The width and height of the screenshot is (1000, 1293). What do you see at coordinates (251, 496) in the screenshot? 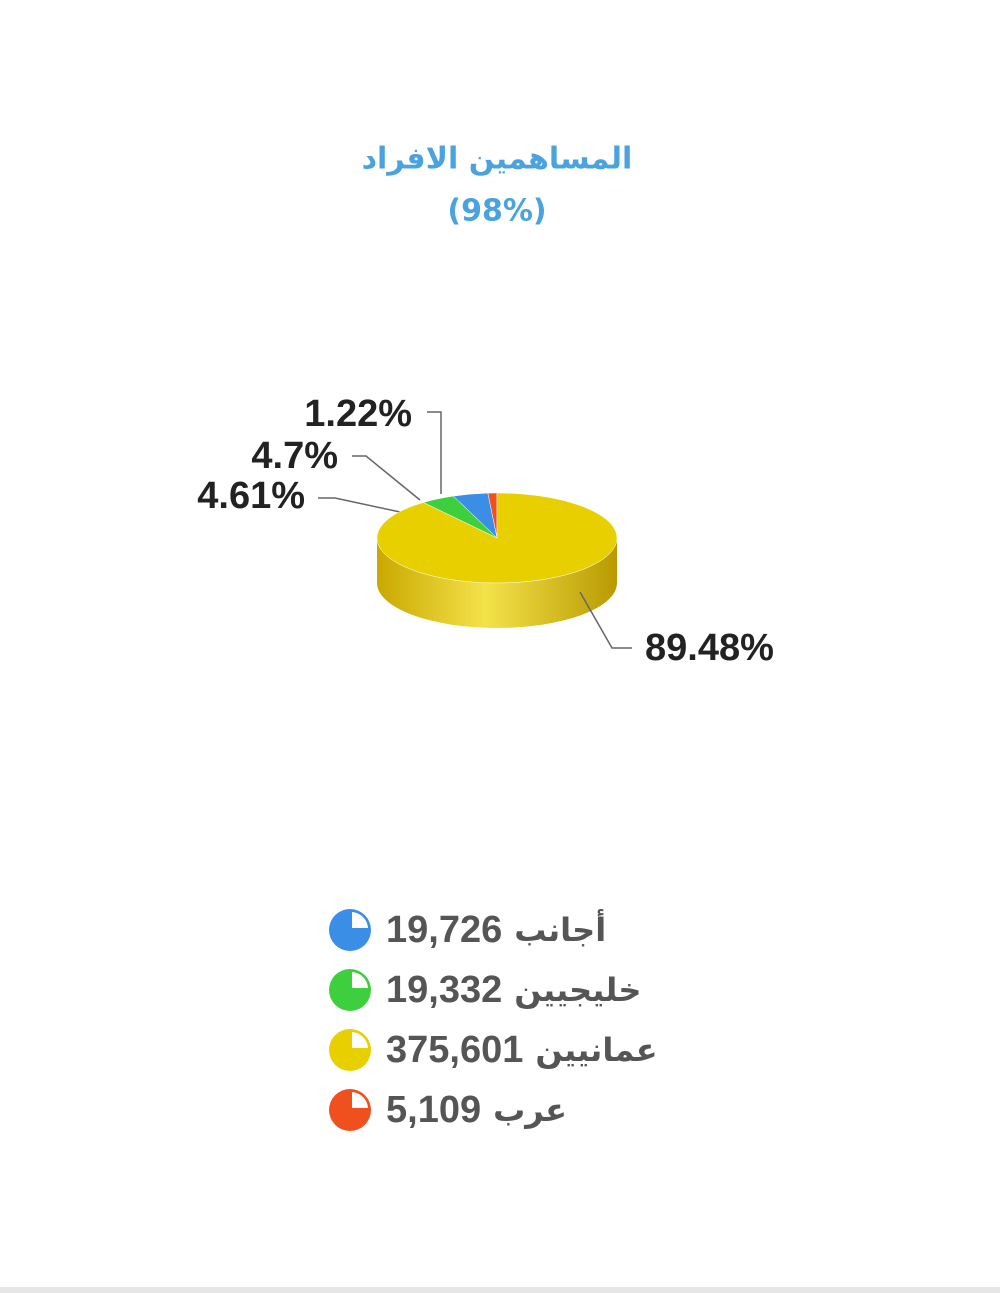
I see `data-label: 4.61%` at bounding box center [251, 496].